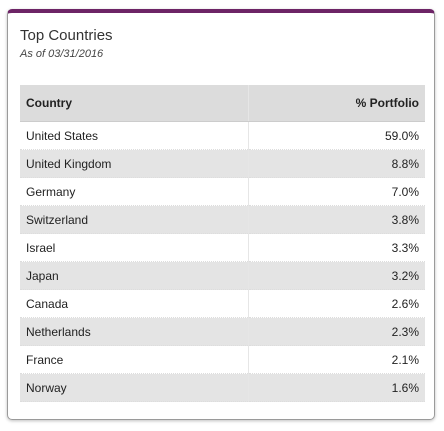 This screenshot has width=444, height=431. Describe the element at coordinates (134, 387) in the screenshot. I see `country-cell: Norway` at that location.